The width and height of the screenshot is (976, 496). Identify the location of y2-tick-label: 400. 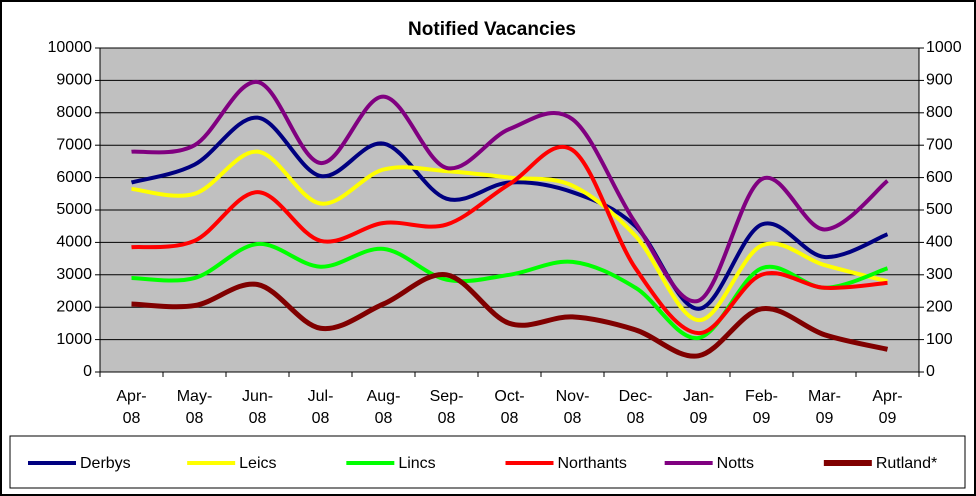
(939, 242).